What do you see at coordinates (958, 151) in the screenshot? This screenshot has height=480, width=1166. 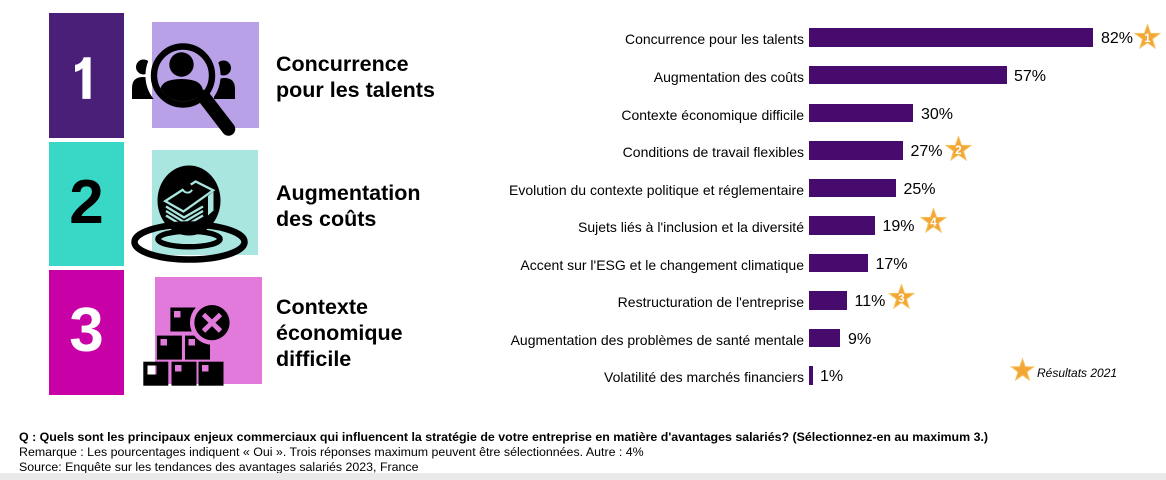 I see `svg-text: 2` at bounding box center [958, 151].